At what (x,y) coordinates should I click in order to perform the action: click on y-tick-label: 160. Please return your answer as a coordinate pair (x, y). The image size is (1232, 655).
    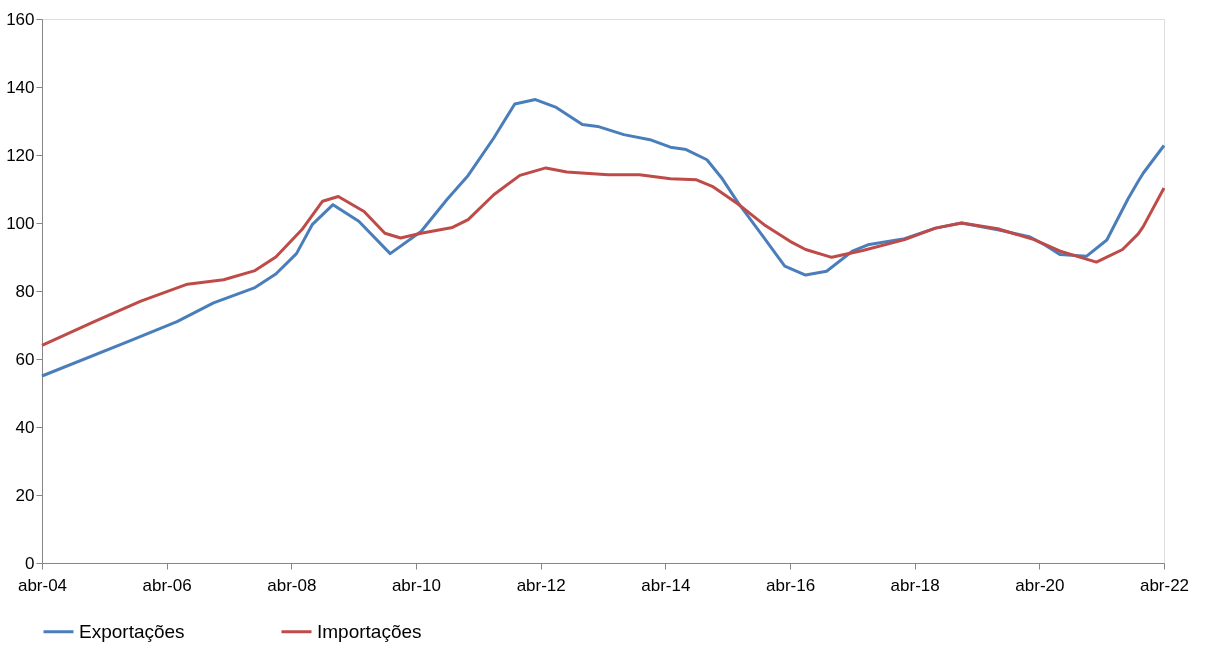
    Looking at the image, I should click on (20, 19).